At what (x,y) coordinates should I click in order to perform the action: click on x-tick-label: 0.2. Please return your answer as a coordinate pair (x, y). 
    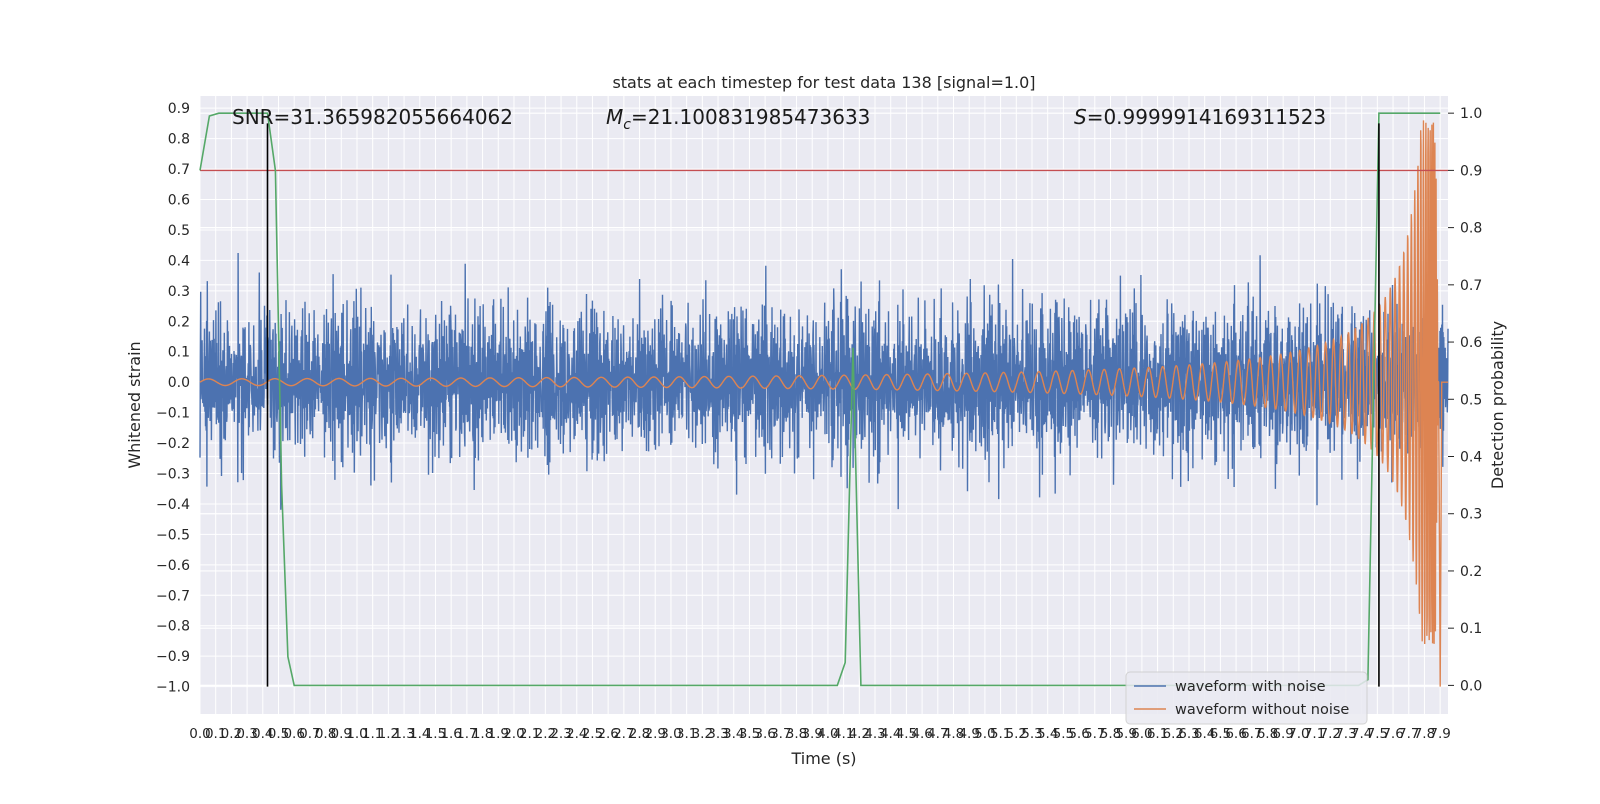
    Looking at the image, I should click on (231, 734).